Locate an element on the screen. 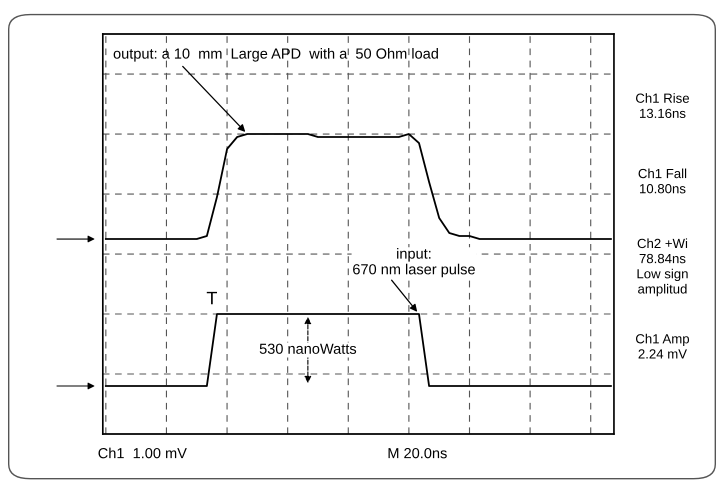  annotation: input: 670 nm laser pulse is located at coordinates (414, 263).